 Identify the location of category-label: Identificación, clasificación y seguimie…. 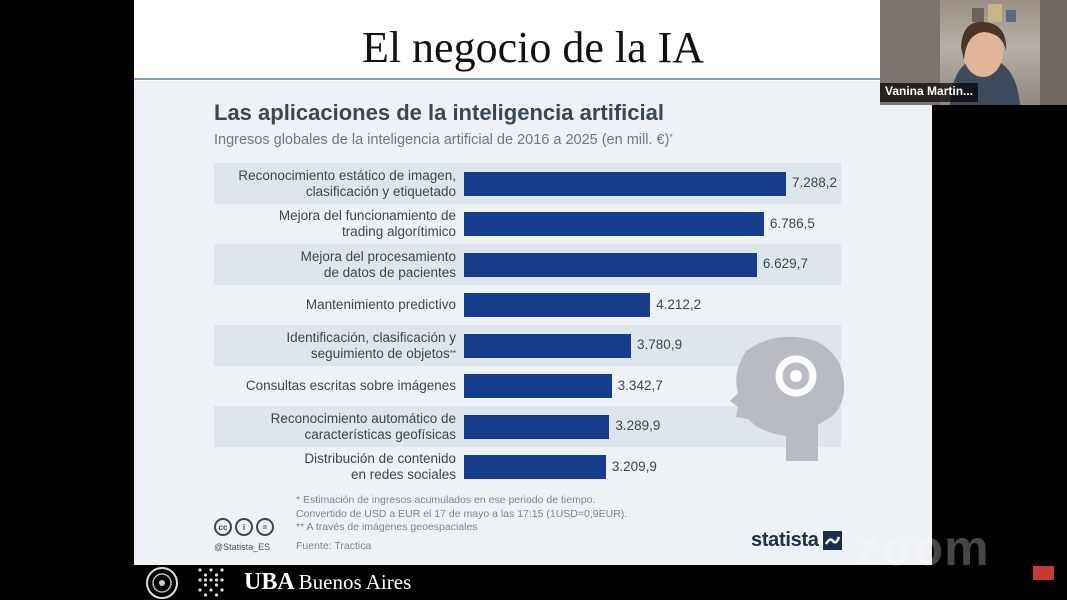
(335, 345).